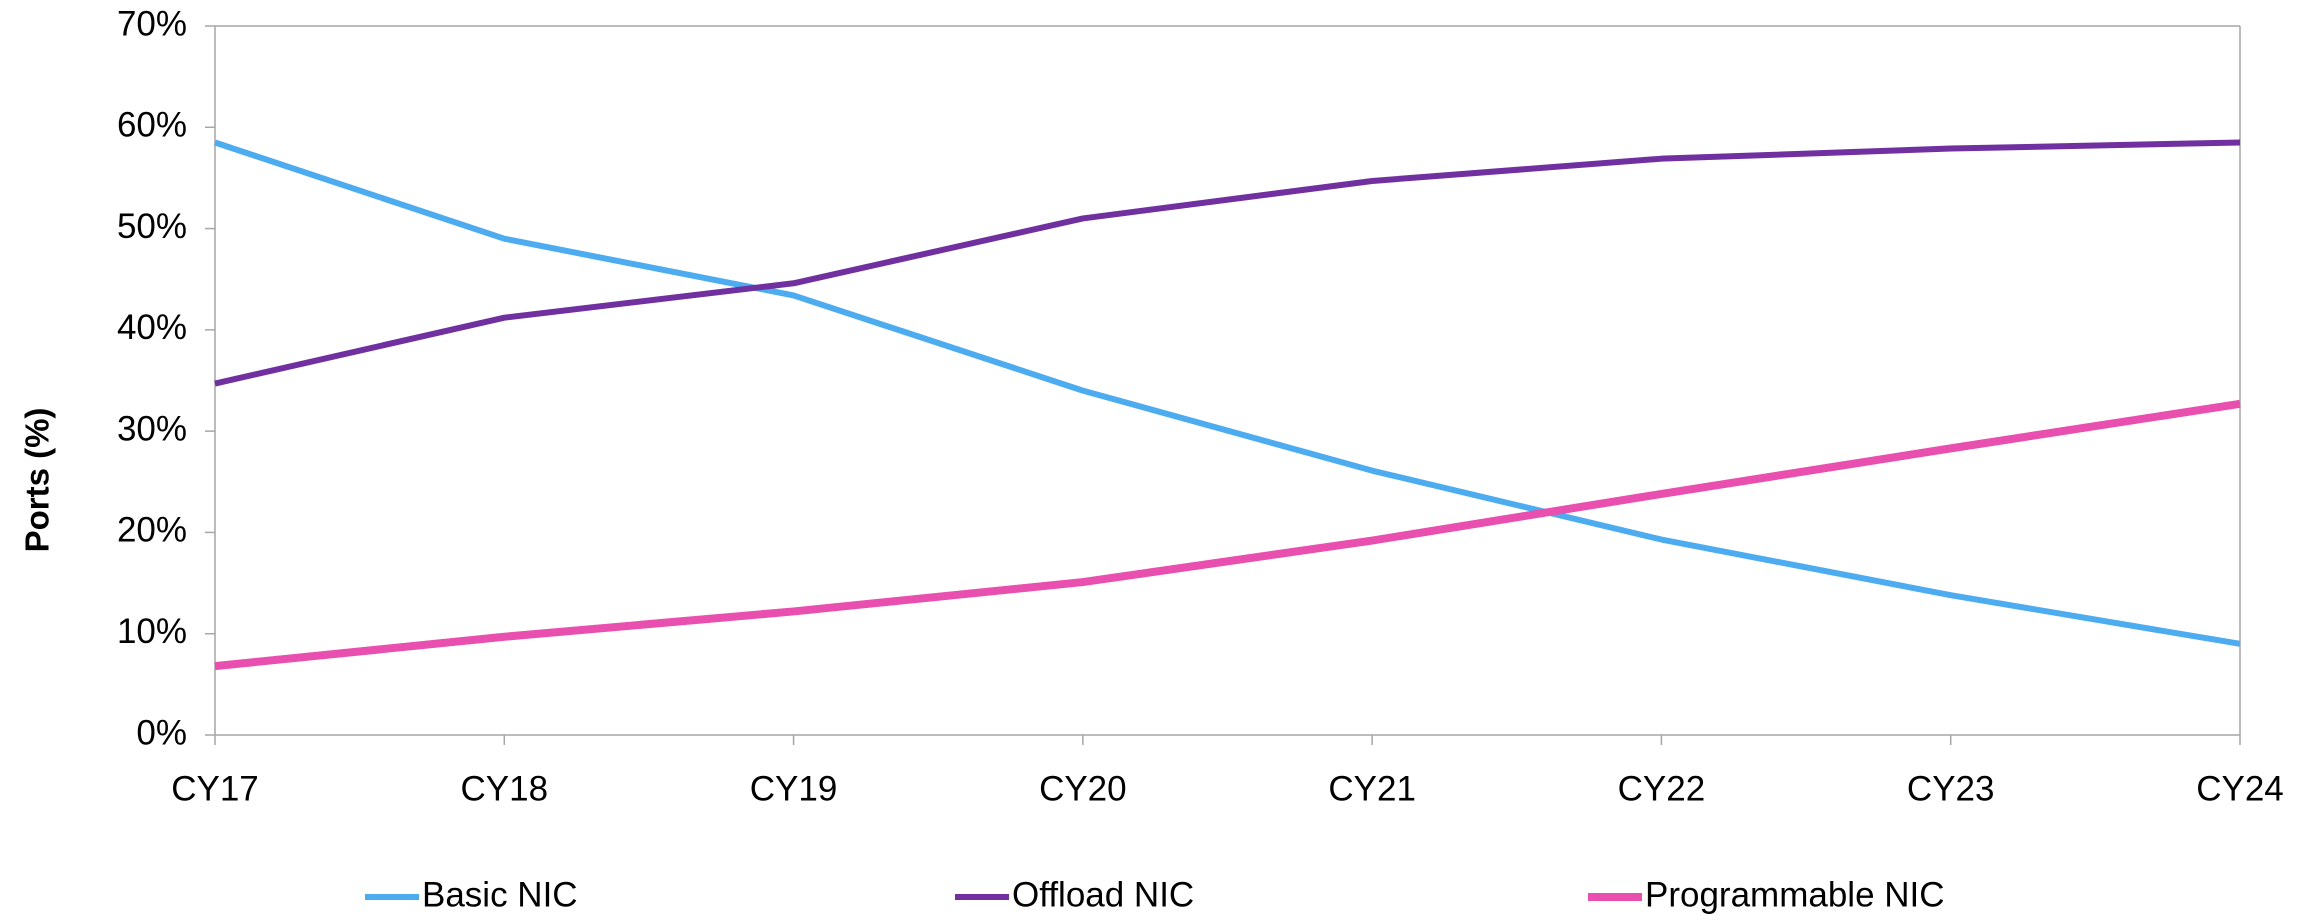  What do you see at coordinates (505, 788) in the screenshot?
I see `x-tick-label: CY18` at bounding box center [505, 788].